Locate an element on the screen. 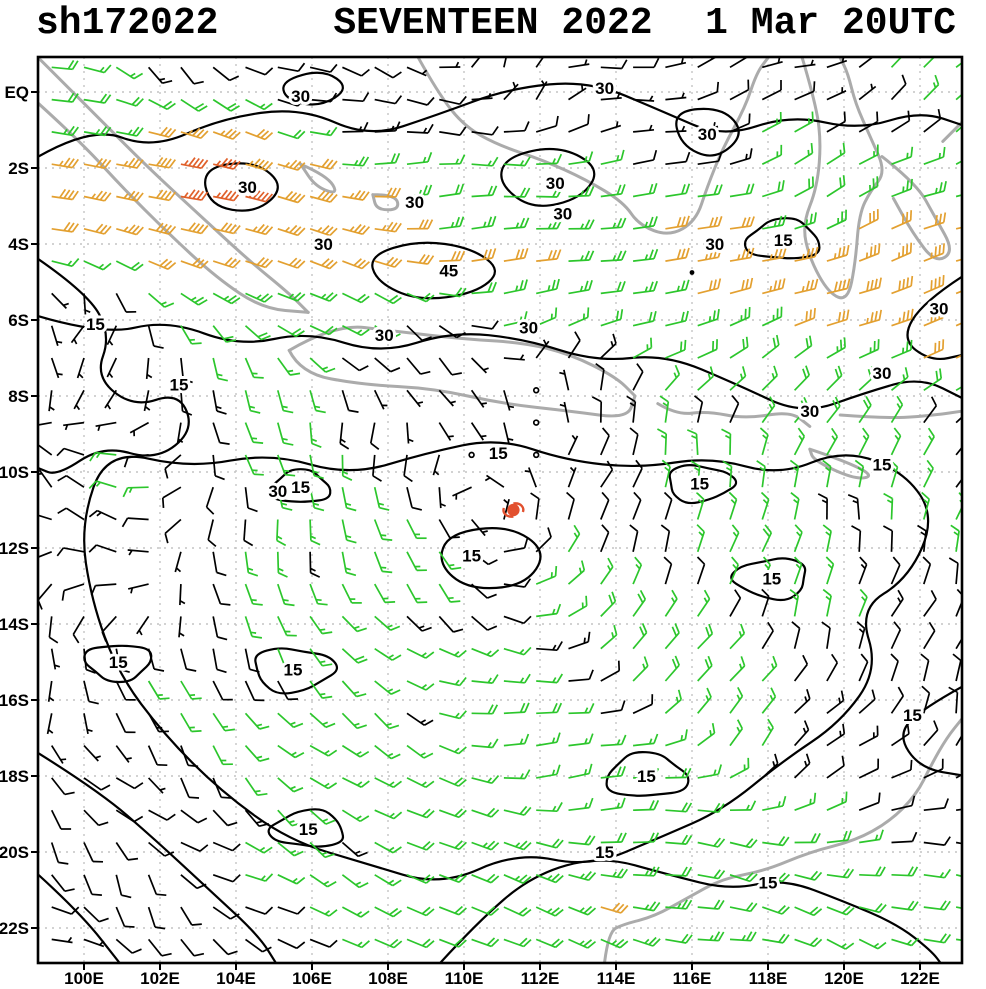 This screenshot has width=986, height=989. lat-axis-label: 10S is located at coordinates (14, 472).